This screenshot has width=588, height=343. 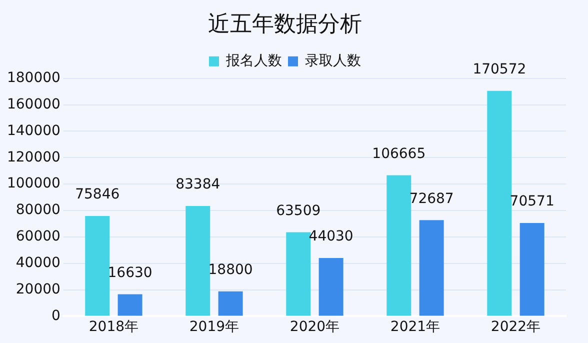 What do you see at coordinates (38, 262) in the screenshot?
I see `y-tick-label: 40000` at bounding box center [38, 262].